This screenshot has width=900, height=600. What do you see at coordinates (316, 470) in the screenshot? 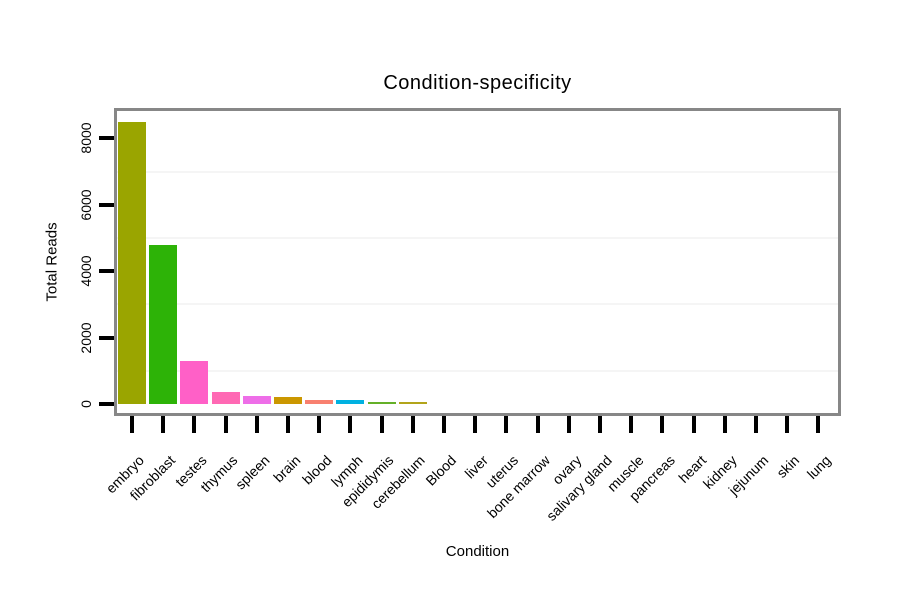
I see `x-tick-label: blood` at bounding box center [316, 470].